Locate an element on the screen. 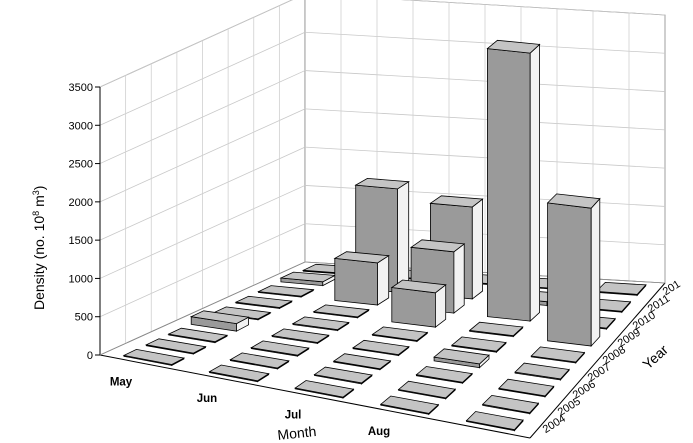  bar-2010-Aug is located at coordinates (513, 181).